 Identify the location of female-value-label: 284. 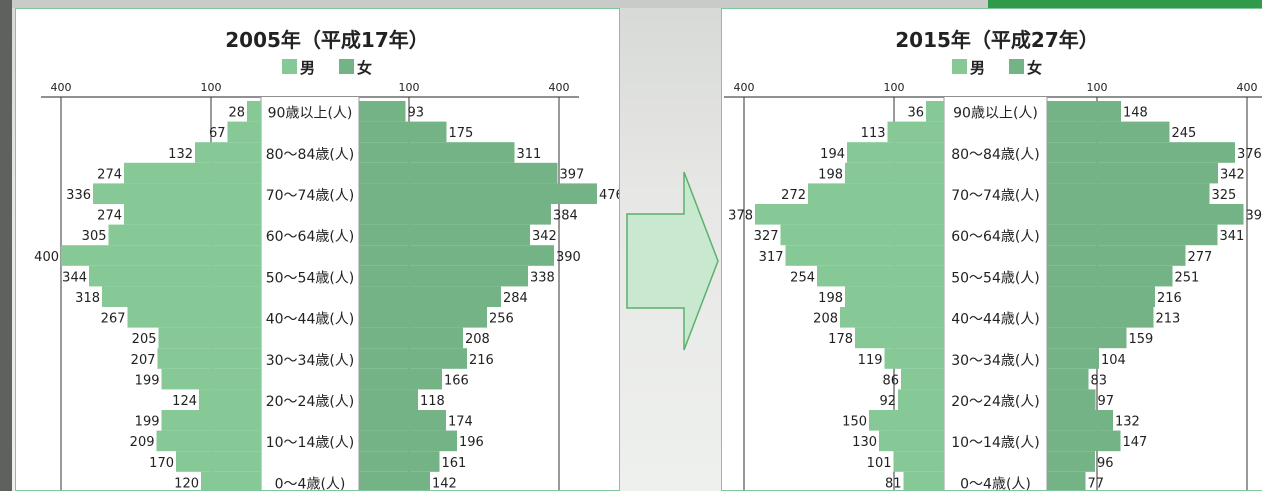
(515, 298).